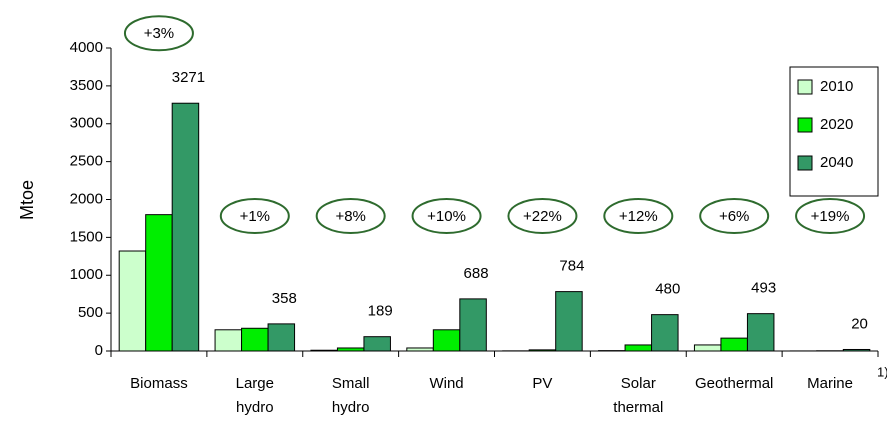  Describe the element at coordinates (27, 200) in the screenshot. I see `y-axis-label: Mtoe` at that location.